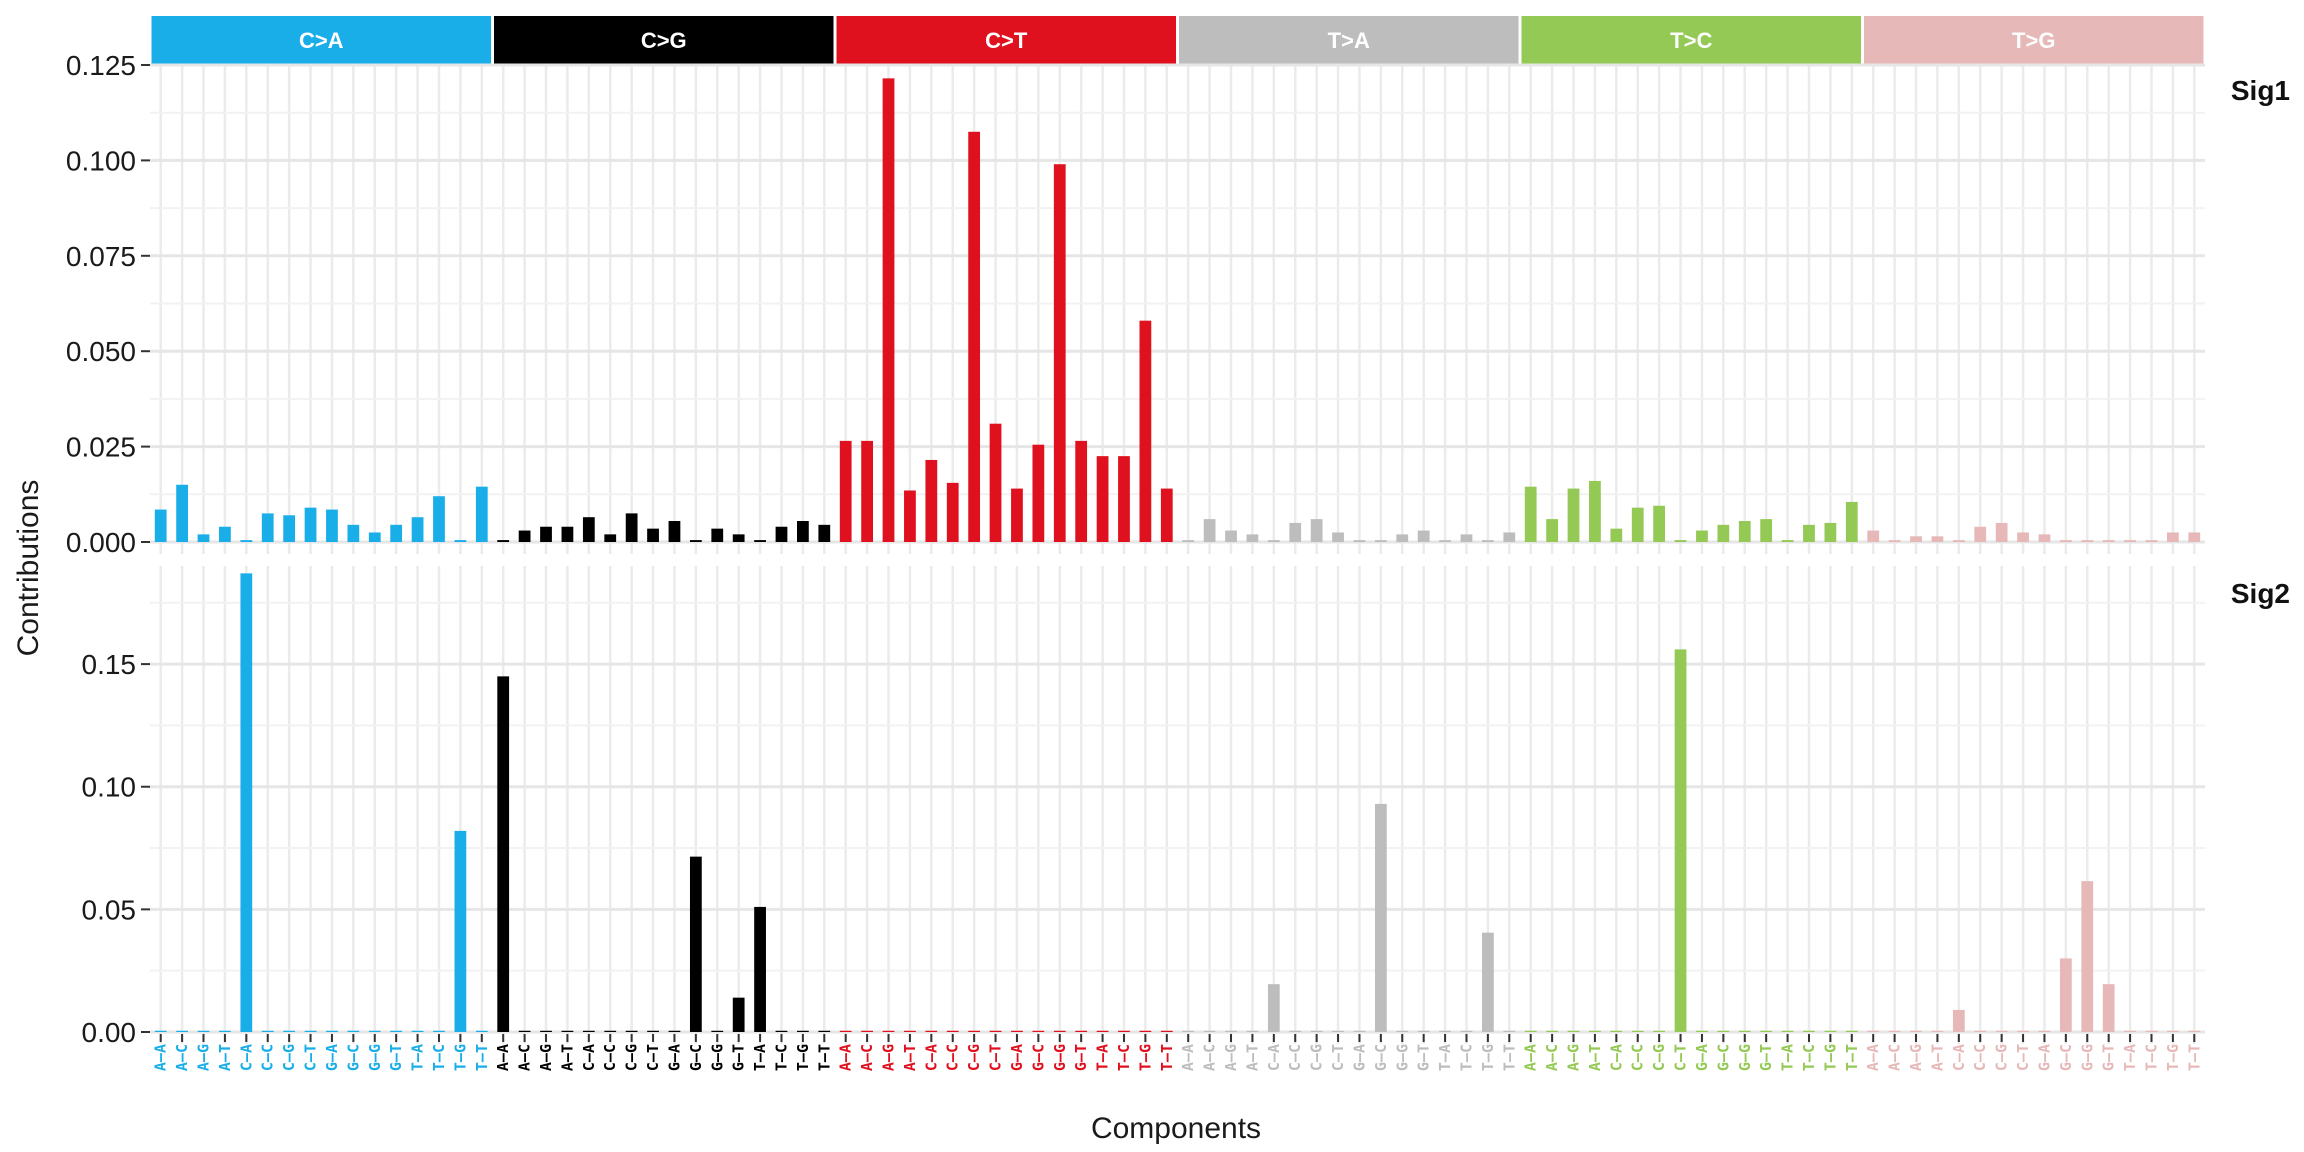 This screenshot has width=2304, height=1152. What do you see at coordinates (101, 447) in the screenshot?
I see `y-tick-label: 0.025` at bounding box center [101, 447].